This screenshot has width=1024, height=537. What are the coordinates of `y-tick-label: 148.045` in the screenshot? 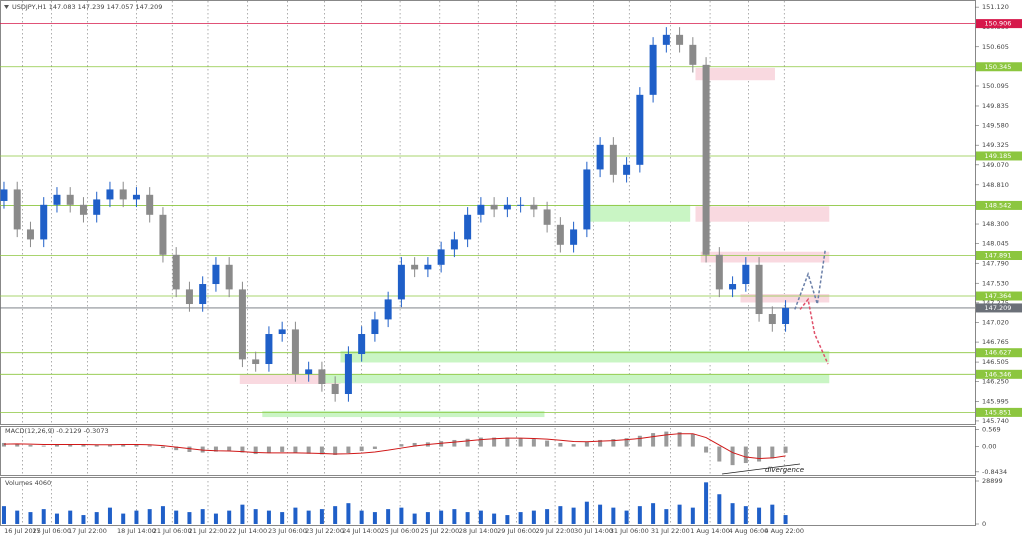 It's located at (995, 244).